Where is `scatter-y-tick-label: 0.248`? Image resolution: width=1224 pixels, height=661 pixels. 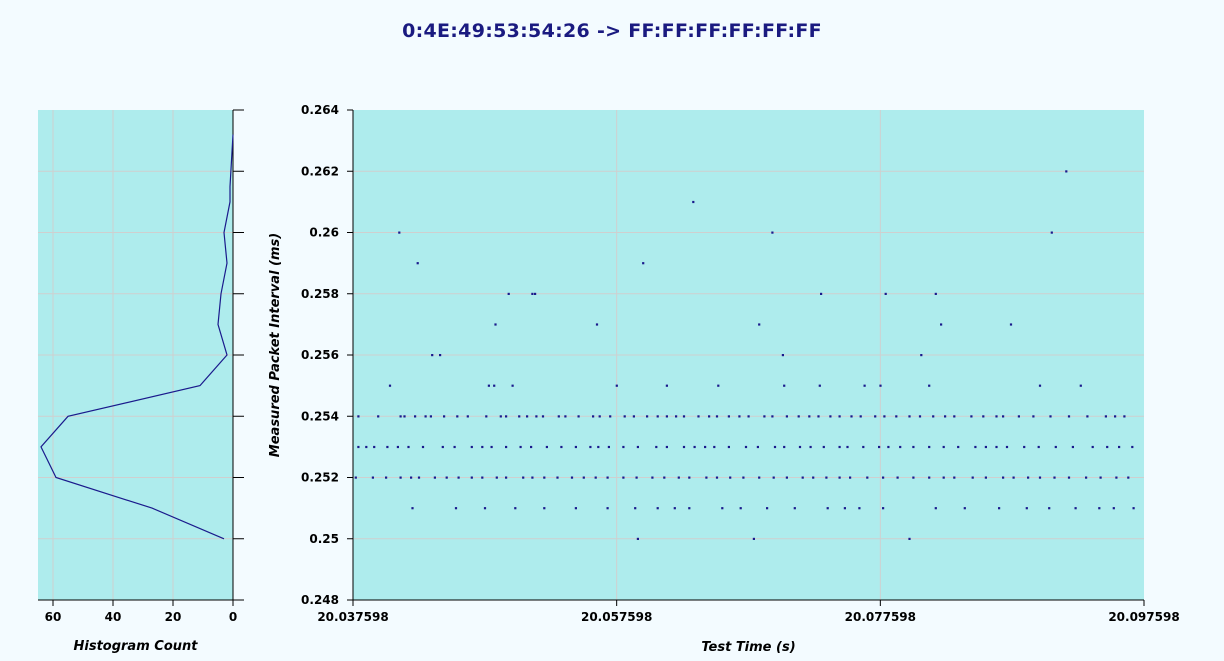
scatter-y-tick-label: 0.248 is located at coordinates (320, 600).